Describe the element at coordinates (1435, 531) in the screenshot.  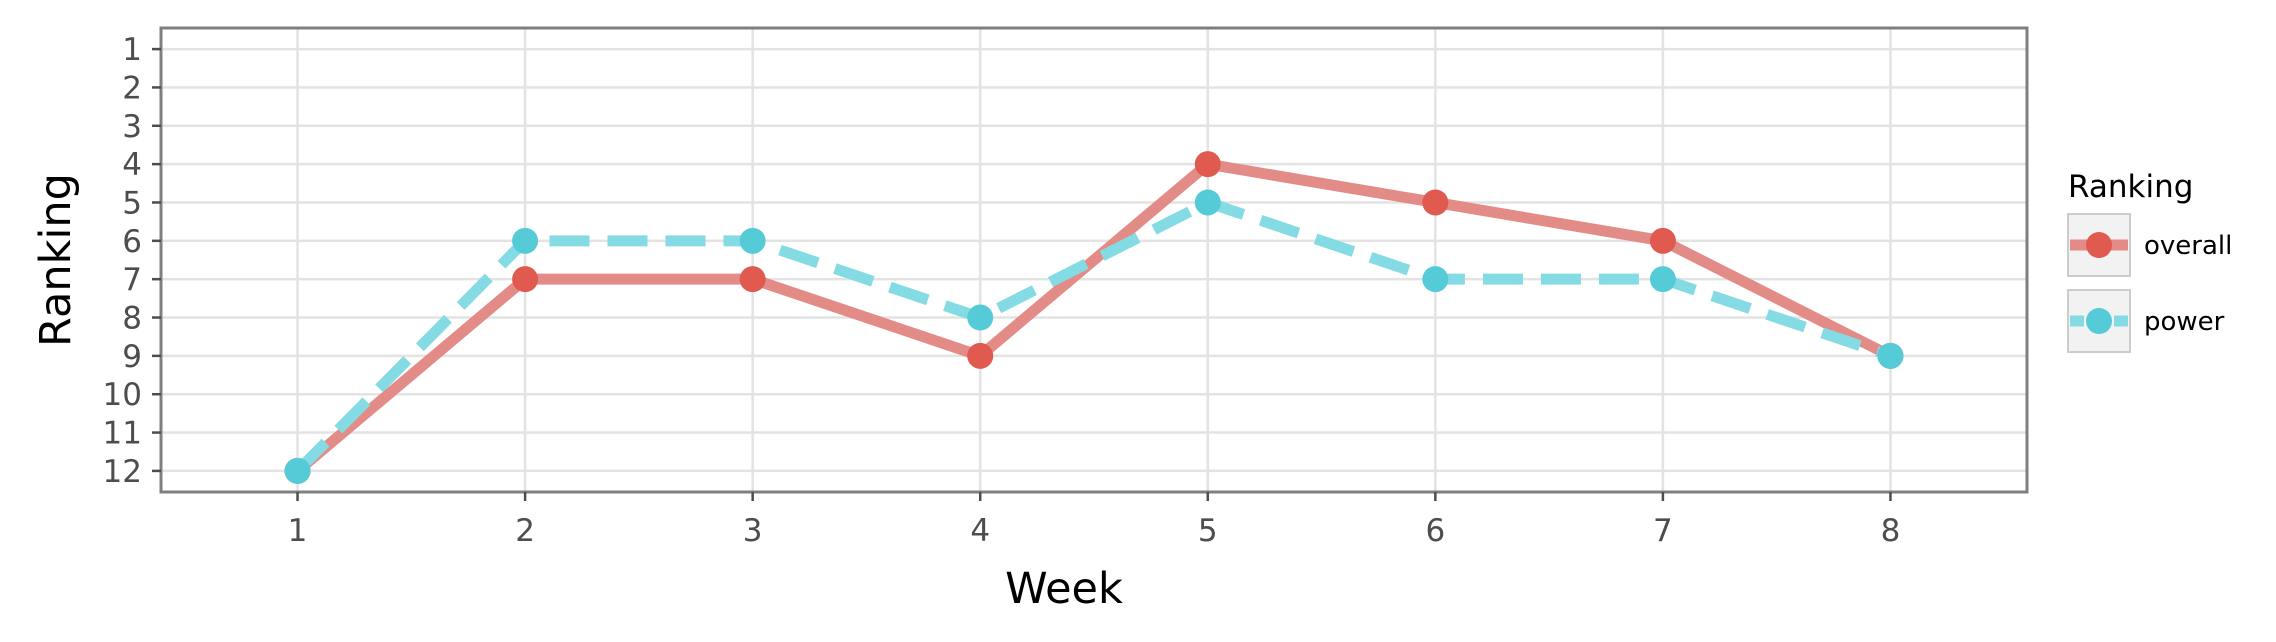
I see `x-tick-label: 6` at that location.